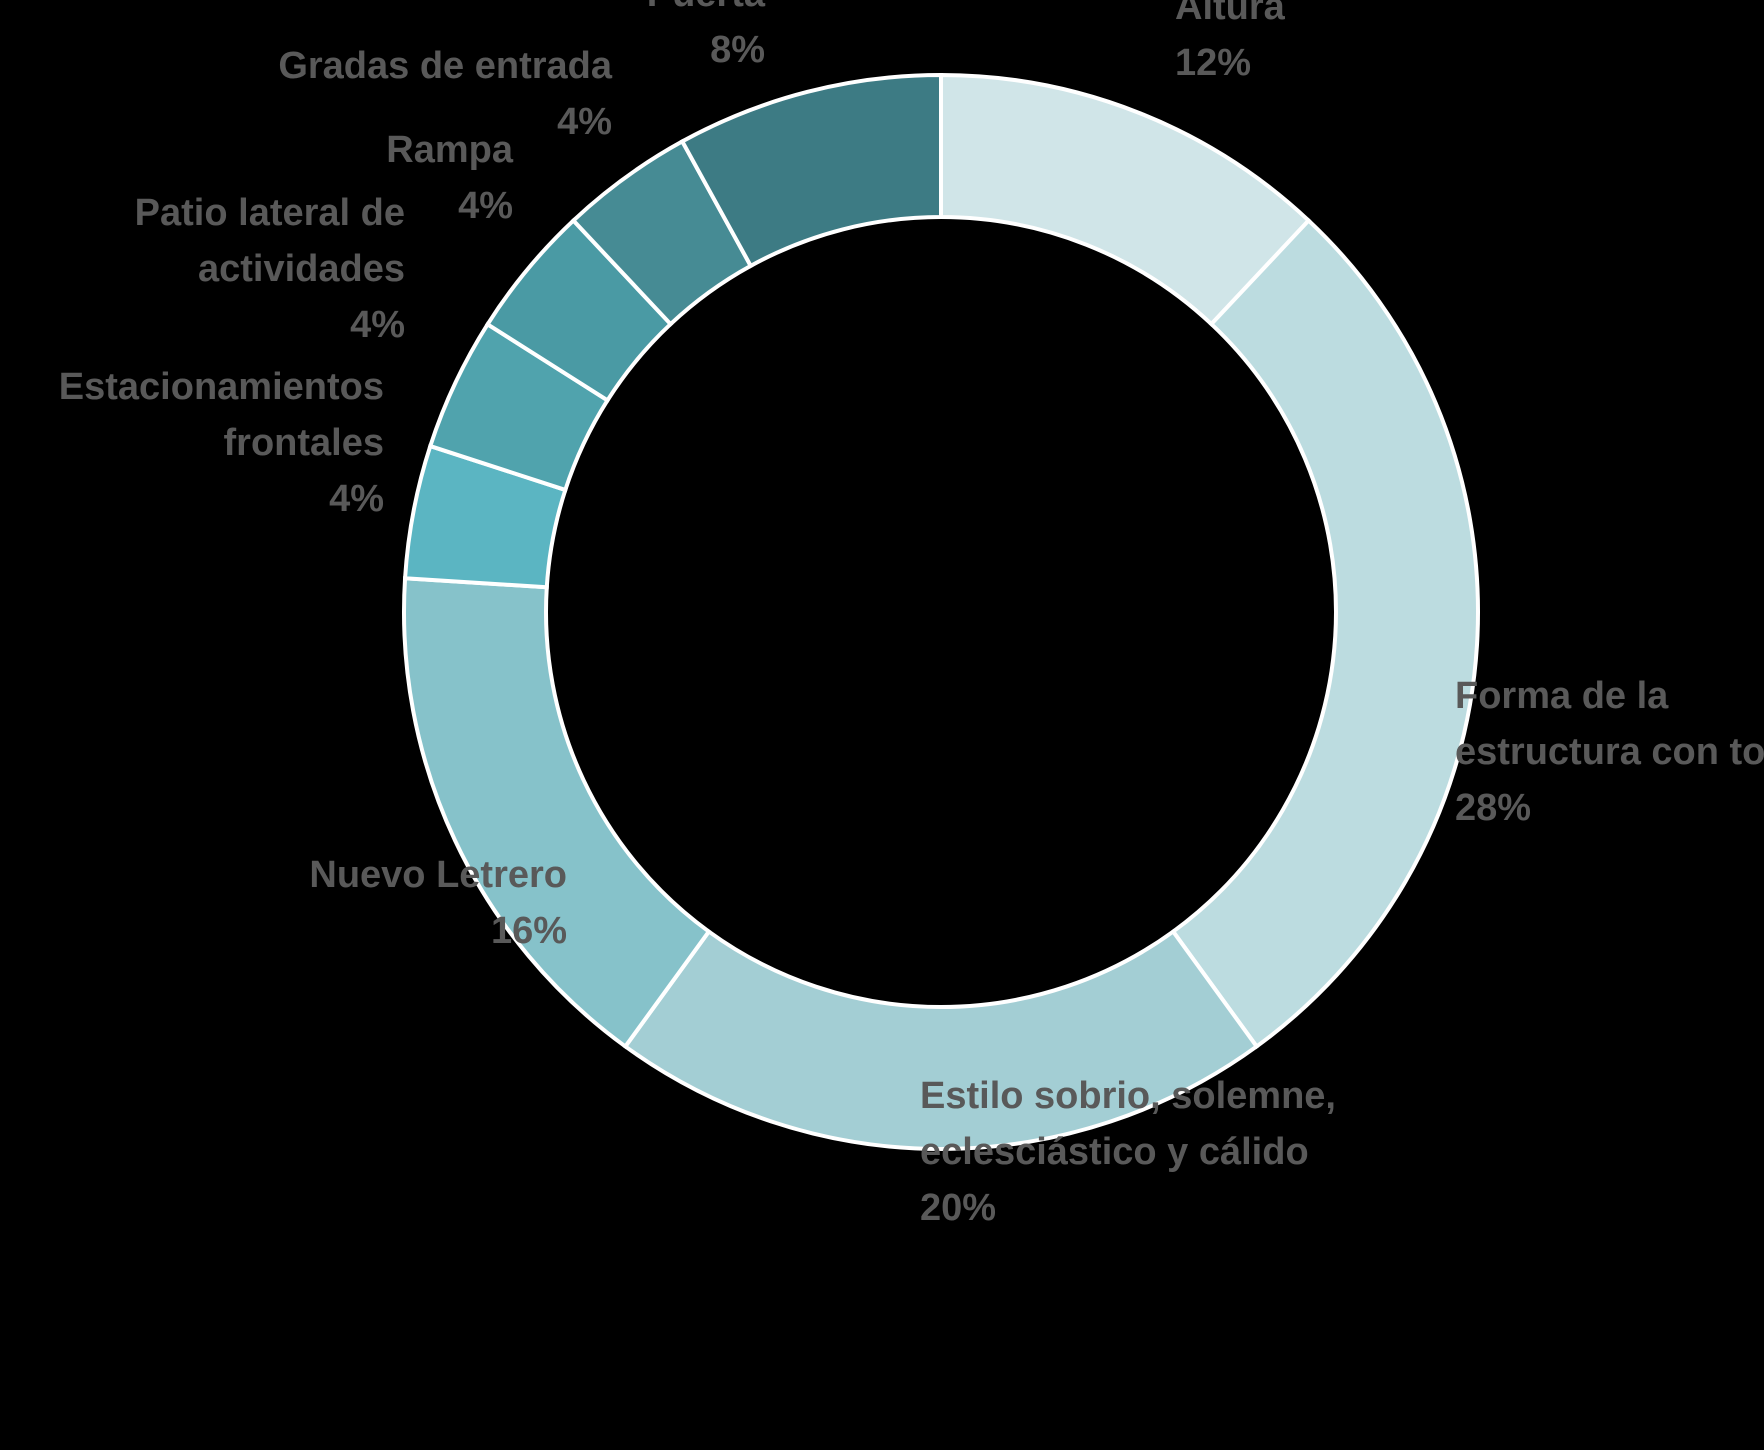 The width and height of the screenshot is (1764, 1450). Describe the element at coordinates (1128, 1096) in the screenshot. I see `slice-category-label: Estilo sobrio, solemne,` at that location.